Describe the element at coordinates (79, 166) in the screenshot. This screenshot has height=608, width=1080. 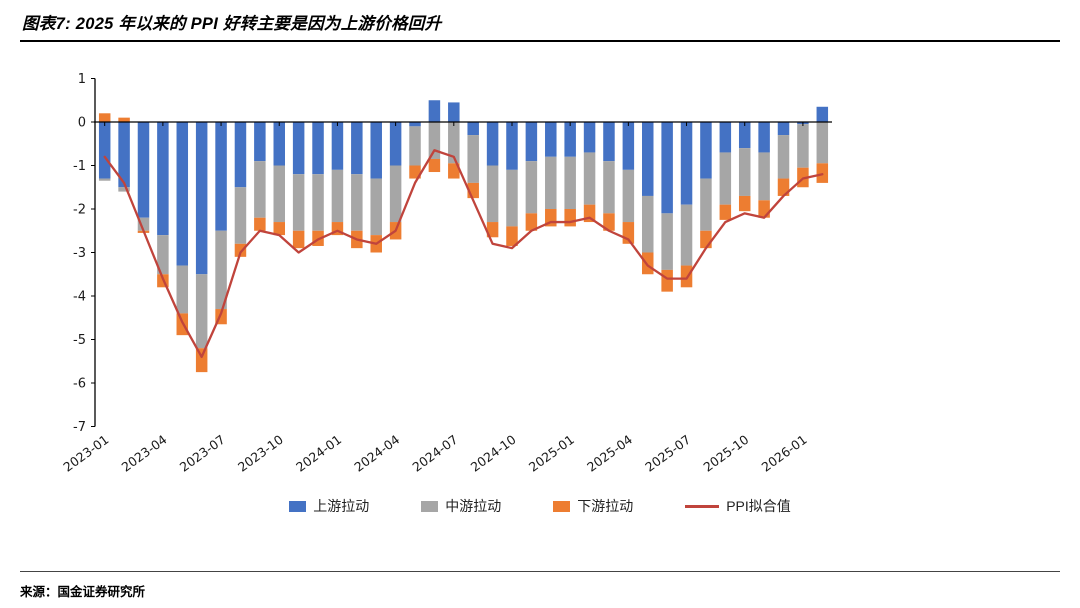
I see `y-axis-label: -1` at that location.